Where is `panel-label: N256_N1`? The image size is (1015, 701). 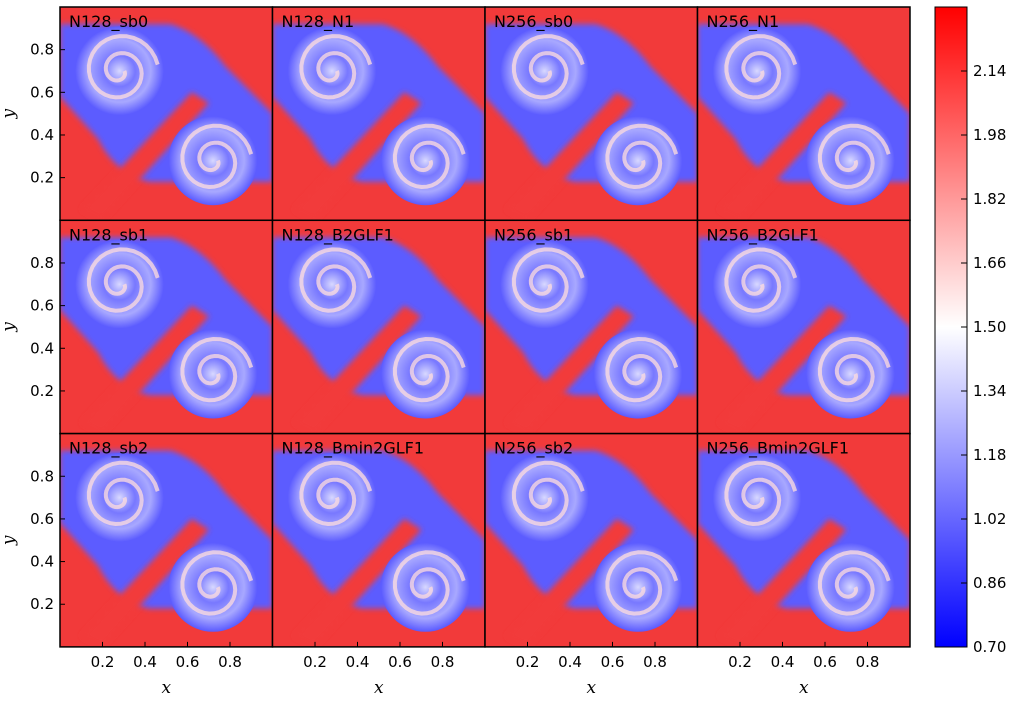 panel-label: N256_N1 is located at coordinates (743, 22).